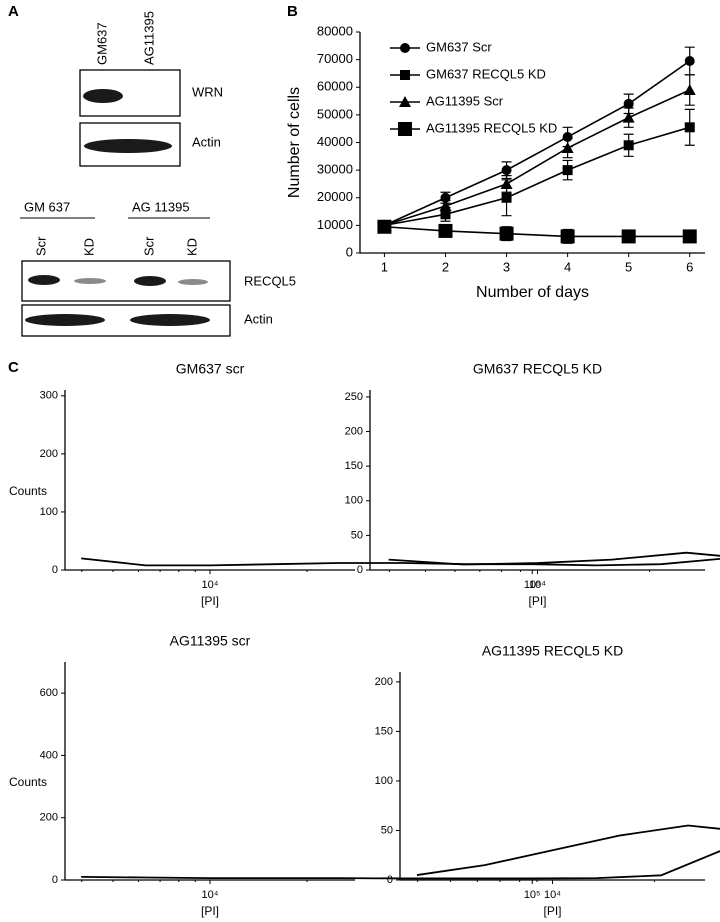 Image resolution: width=720 pixels, height=922 pixels. I want to click on y-tick-label: 600, so click(49, 693).